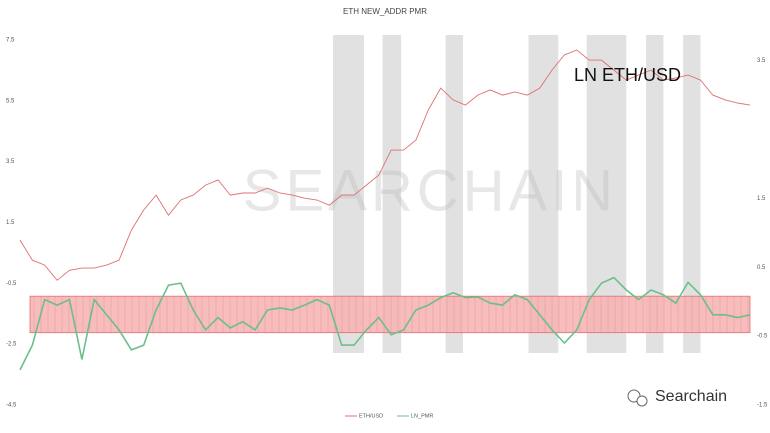 The image size is (770, 433). What do you see at coordinates (10, 162) in the screenshot?
I see `y-tick-label: 3.5` at bounding box center [10, 162].